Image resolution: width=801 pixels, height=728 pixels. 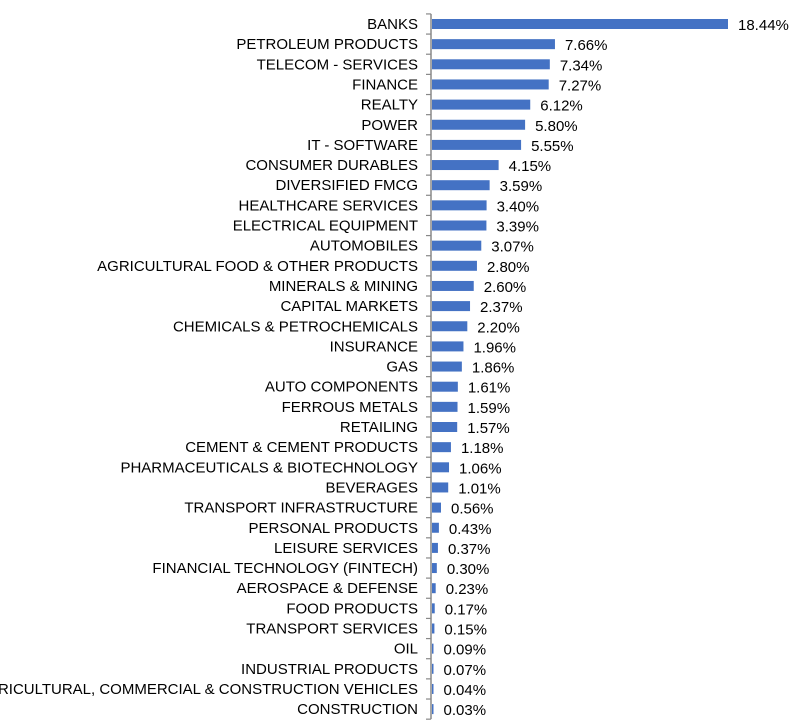 I want to click on category-label-20: RETAILING, so click(x=379, y=427).